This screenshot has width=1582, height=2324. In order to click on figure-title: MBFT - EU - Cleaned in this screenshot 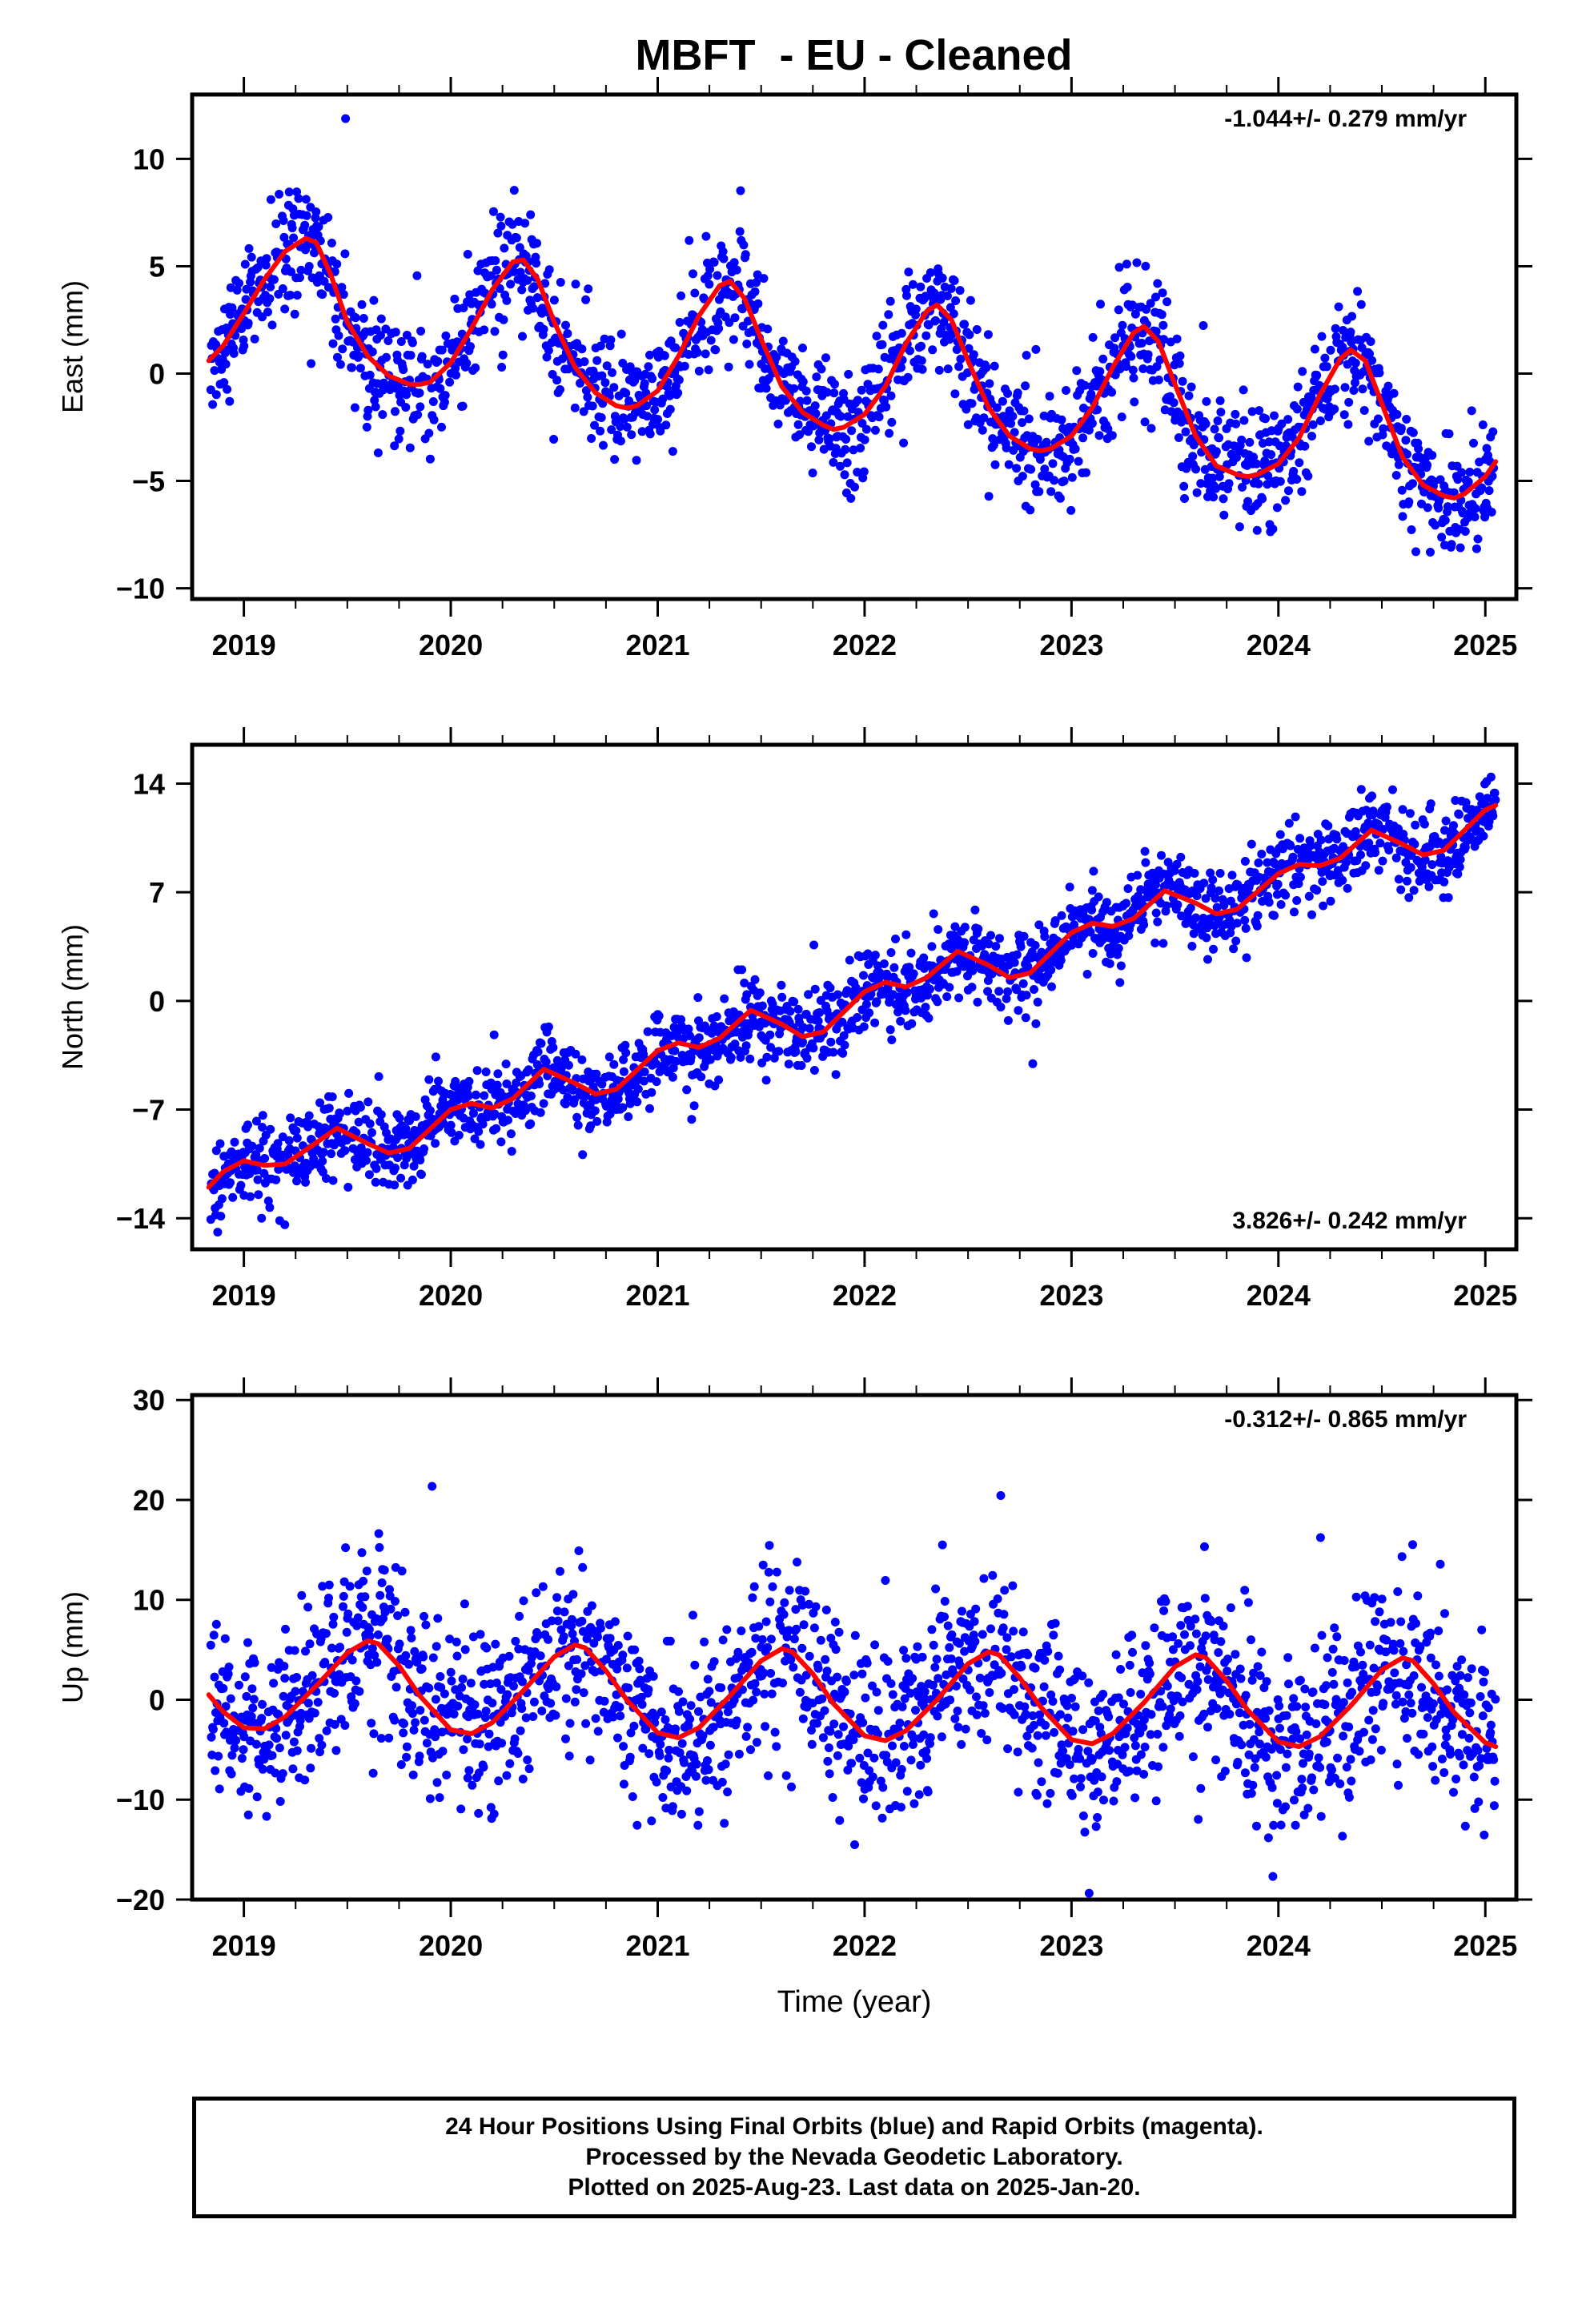, I will do `click(854, 55)`.